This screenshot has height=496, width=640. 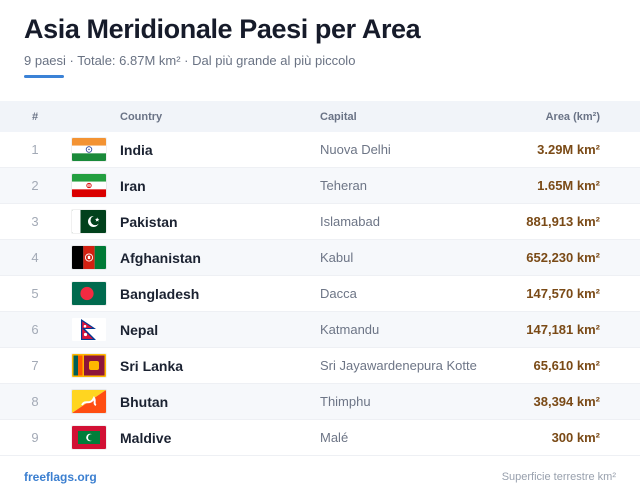 What do you see at coordinates (89, 329) in the screenshot?
I see `nepal-flag-icon` at bounding box center [89, 329].